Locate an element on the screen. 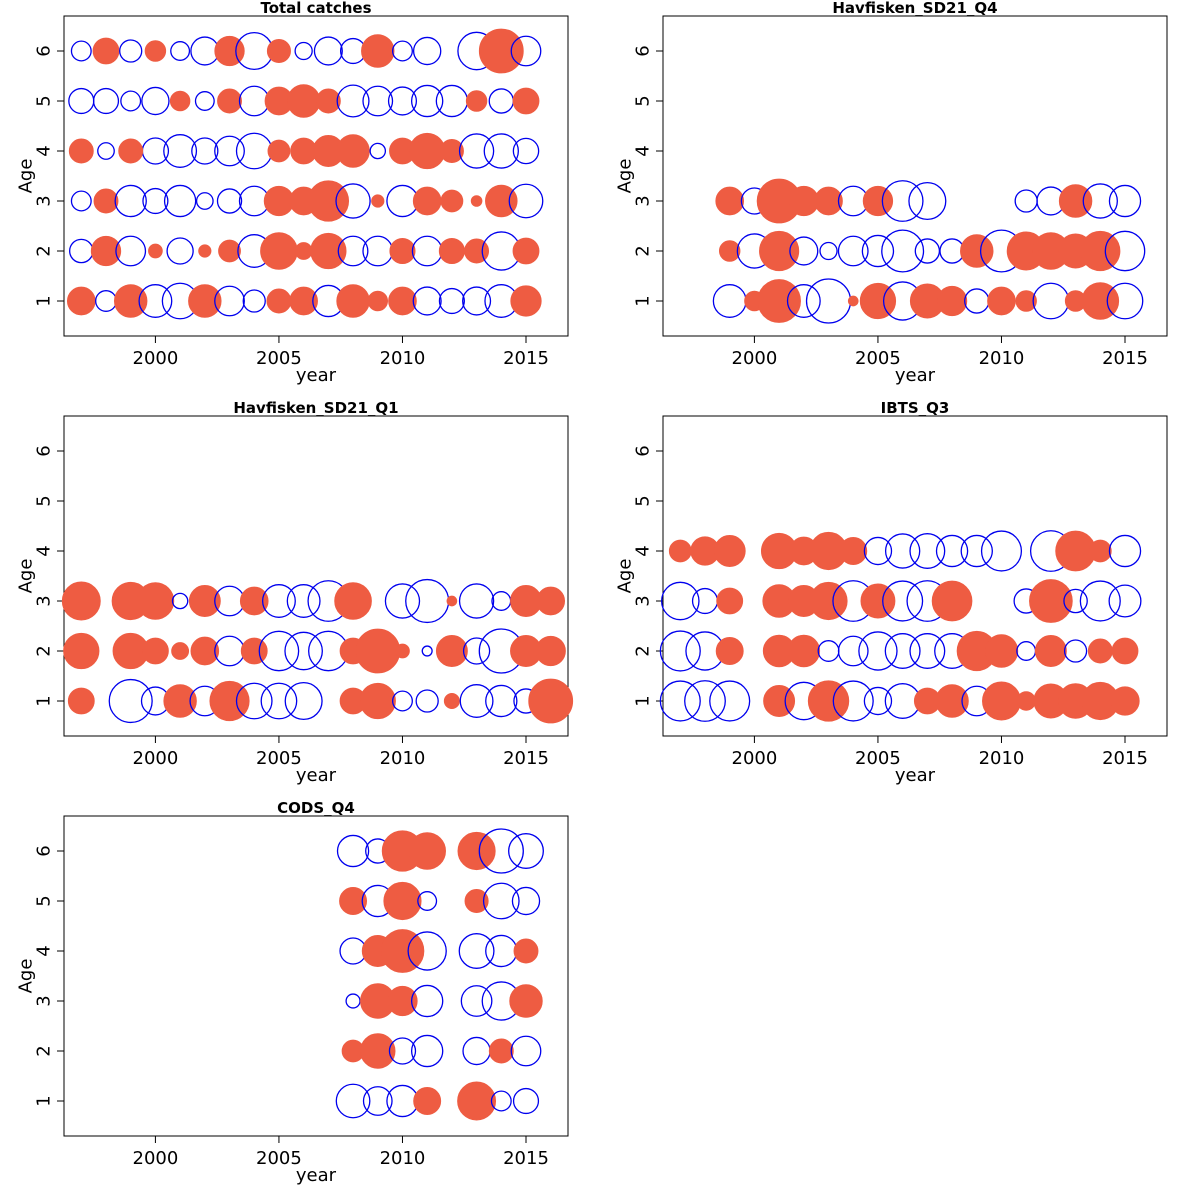 Image resolution: width=1200 pixels, height=1200 pixels. y-tick-label: 6 is located at coordinates (643, 50).